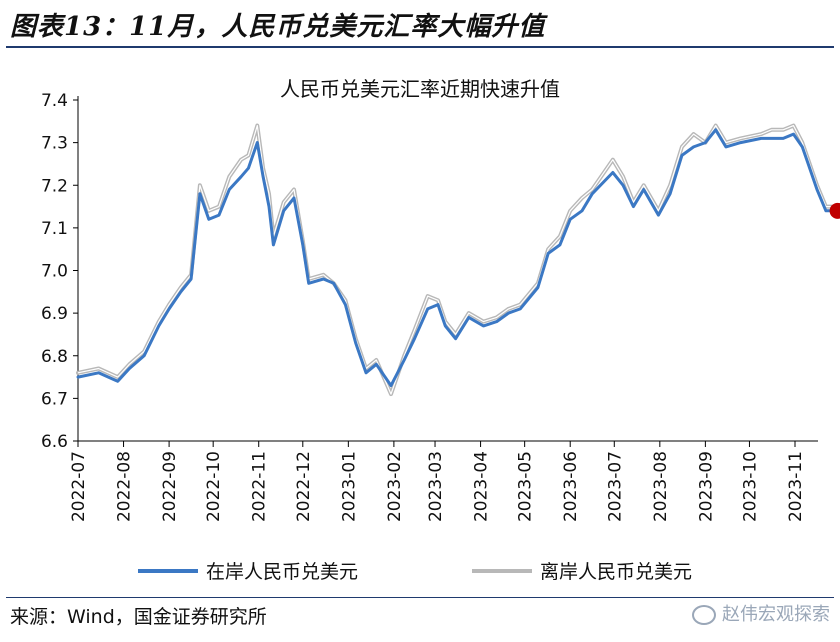 This screenshot has width=840, height=642. I want to click on y-tick-label: 7.4, so click(54, 101).